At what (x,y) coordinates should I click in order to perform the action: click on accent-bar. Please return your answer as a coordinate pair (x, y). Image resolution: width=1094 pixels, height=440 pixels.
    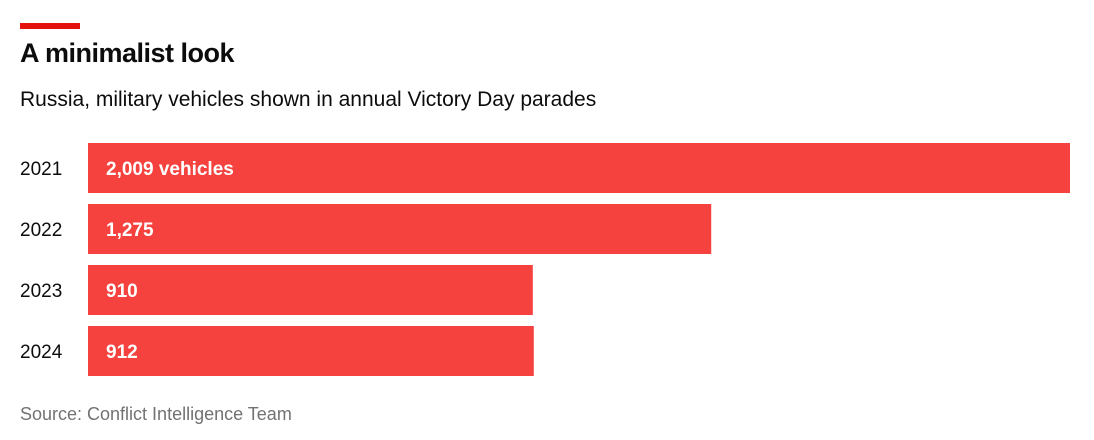
    Looking at the image, I should click on (50, 26).